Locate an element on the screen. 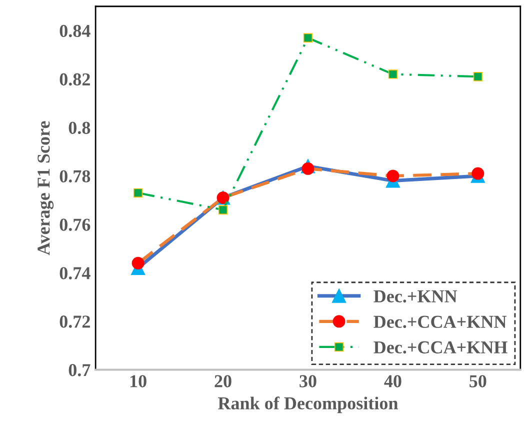 This screenshot has height=425, width=531. x-tick-label: 40 is located at coordinates (393, 381).